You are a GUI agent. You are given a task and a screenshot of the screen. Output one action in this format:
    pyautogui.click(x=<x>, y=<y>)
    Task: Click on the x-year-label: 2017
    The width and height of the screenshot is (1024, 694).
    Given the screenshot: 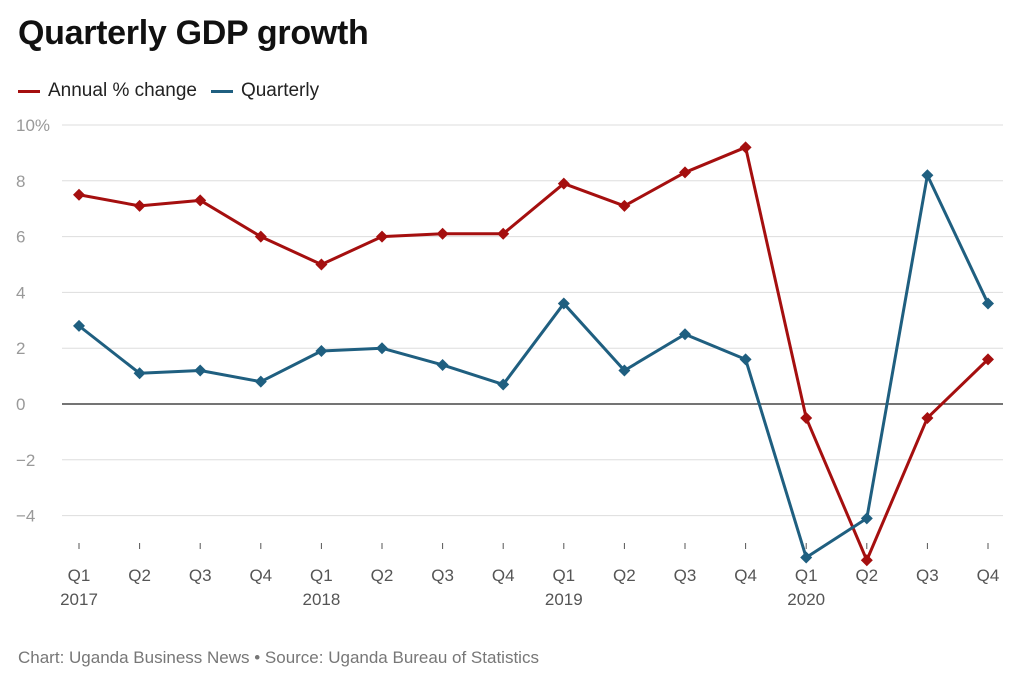 What is the action you would take?
    pyautogui.click(x=79, y=599)
    